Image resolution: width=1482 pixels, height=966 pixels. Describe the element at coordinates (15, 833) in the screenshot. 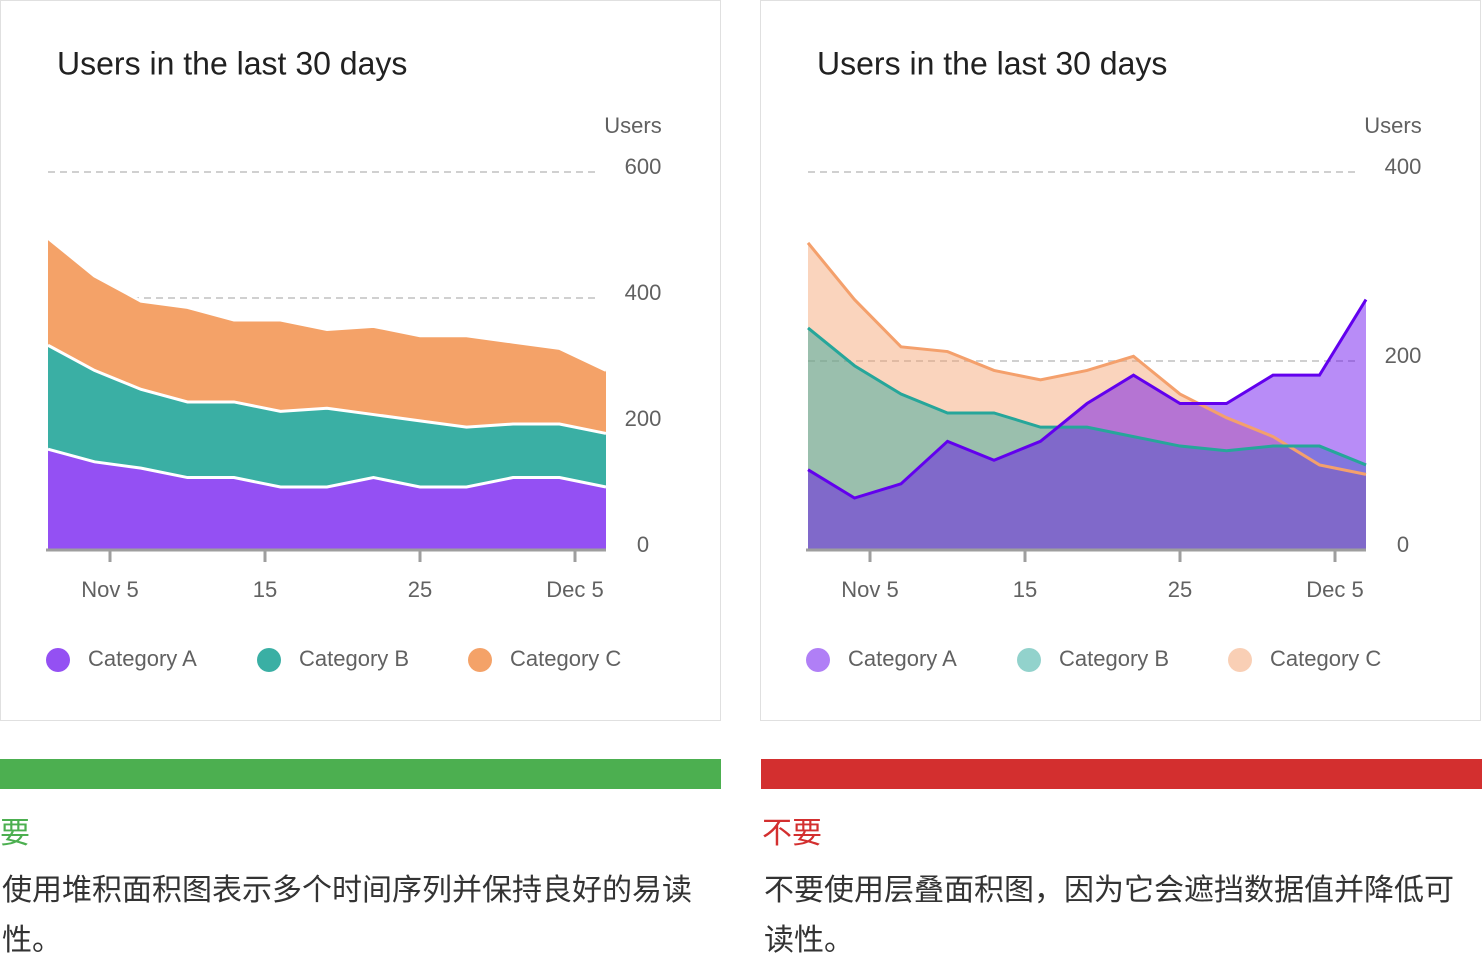

I see `guidance-label: 要` at that location.